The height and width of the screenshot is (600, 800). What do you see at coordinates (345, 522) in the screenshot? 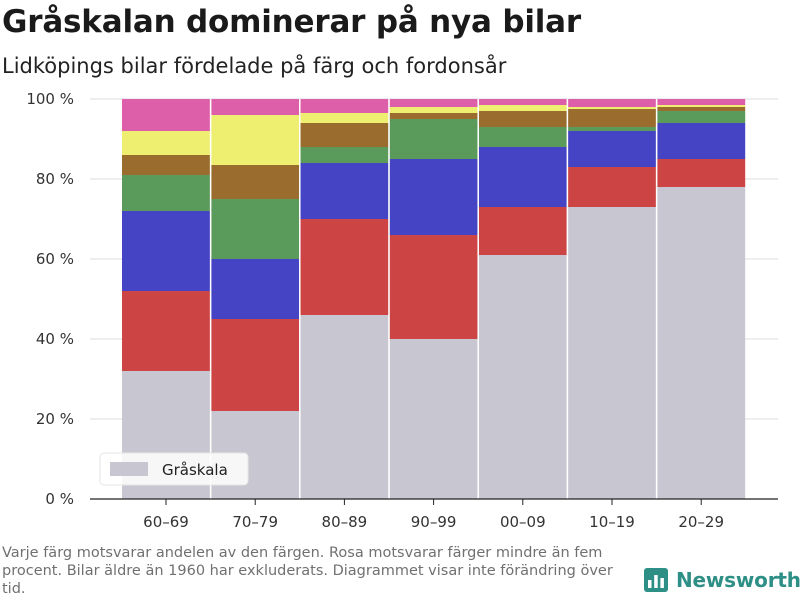
I see `x-tick-label: 80–89` at bounding box center [345, 522].